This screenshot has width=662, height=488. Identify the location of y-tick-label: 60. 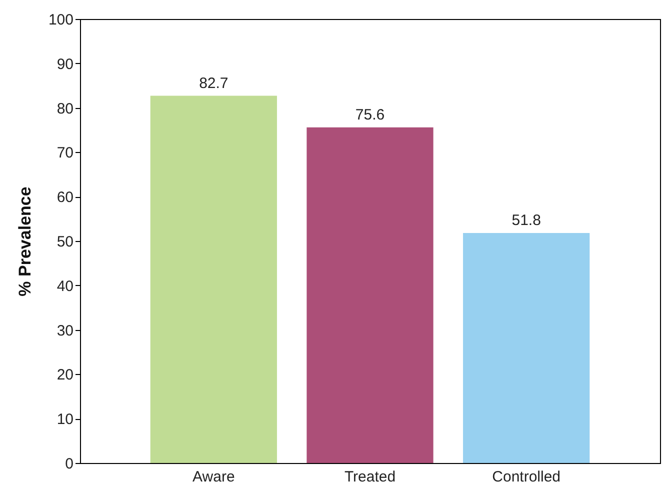
(65, 197).